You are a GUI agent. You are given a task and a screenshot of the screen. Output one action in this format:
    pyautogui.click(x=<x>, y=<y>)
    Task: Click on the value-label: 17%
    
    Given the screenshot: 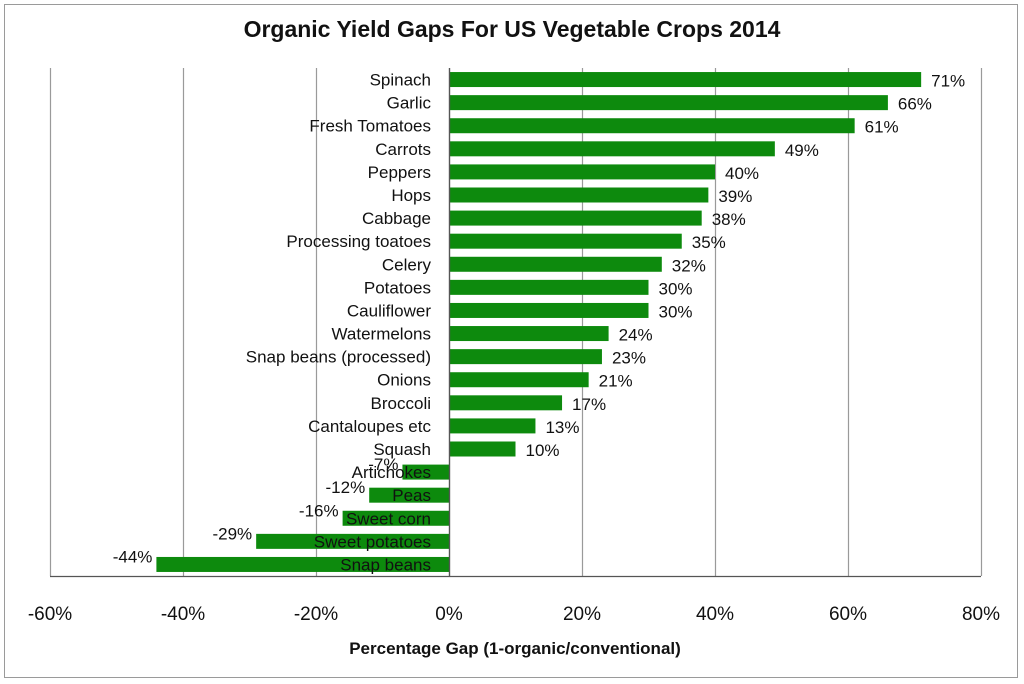 What is the action you would take?
    pyautogui.click(x=589, y=404)
    